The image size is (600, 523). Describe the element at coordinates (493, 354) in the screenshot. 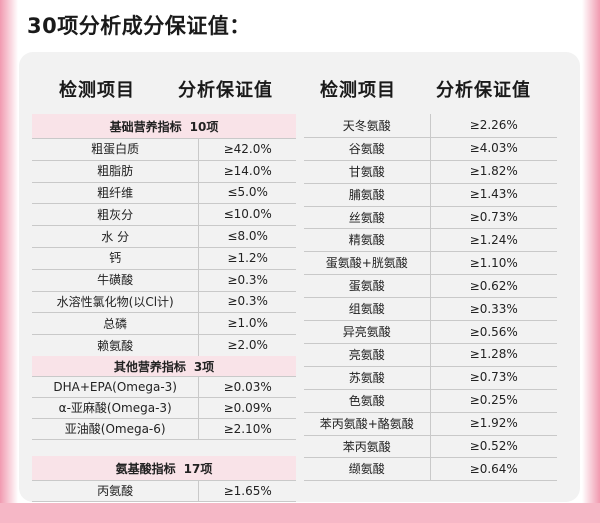

I see `item-value: ≥1.28%` at that location.